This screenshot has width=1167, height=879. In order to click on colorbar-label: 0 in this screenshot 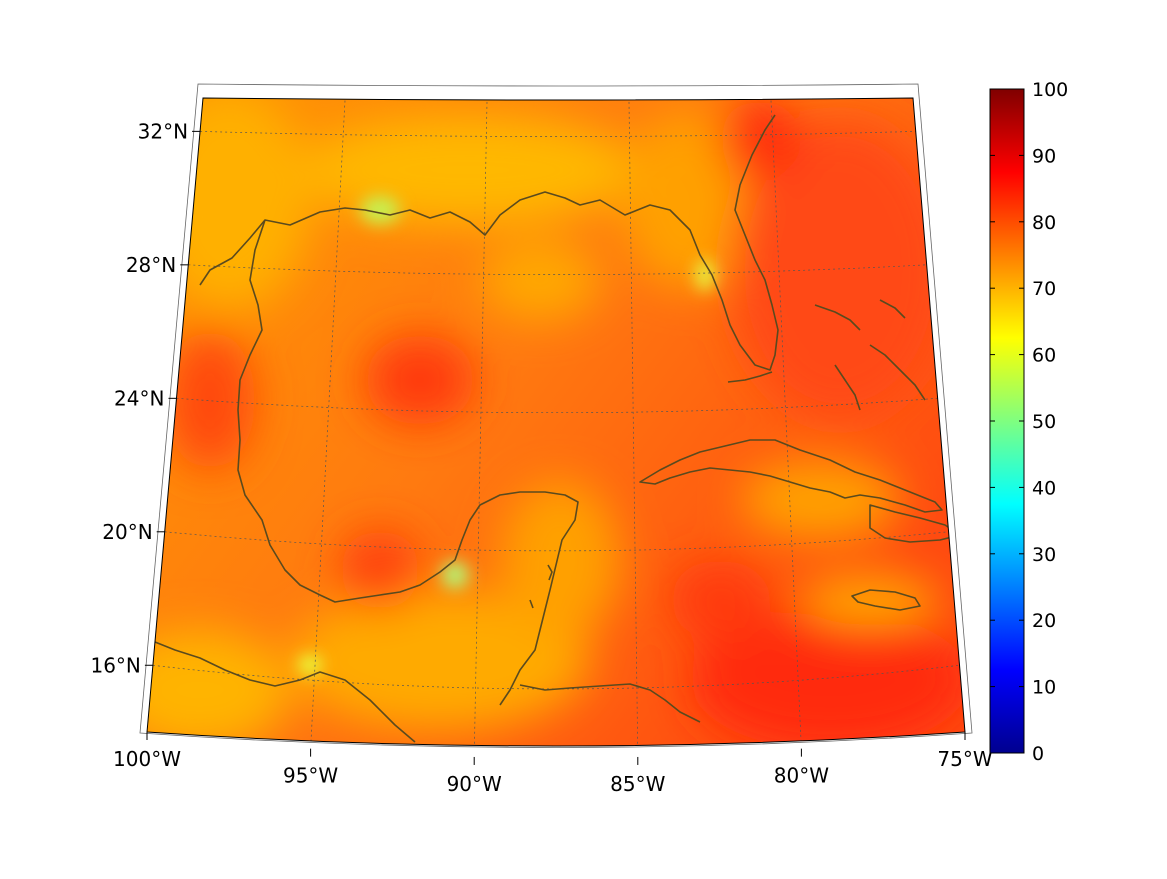, I will do `click(1038, 754)`.